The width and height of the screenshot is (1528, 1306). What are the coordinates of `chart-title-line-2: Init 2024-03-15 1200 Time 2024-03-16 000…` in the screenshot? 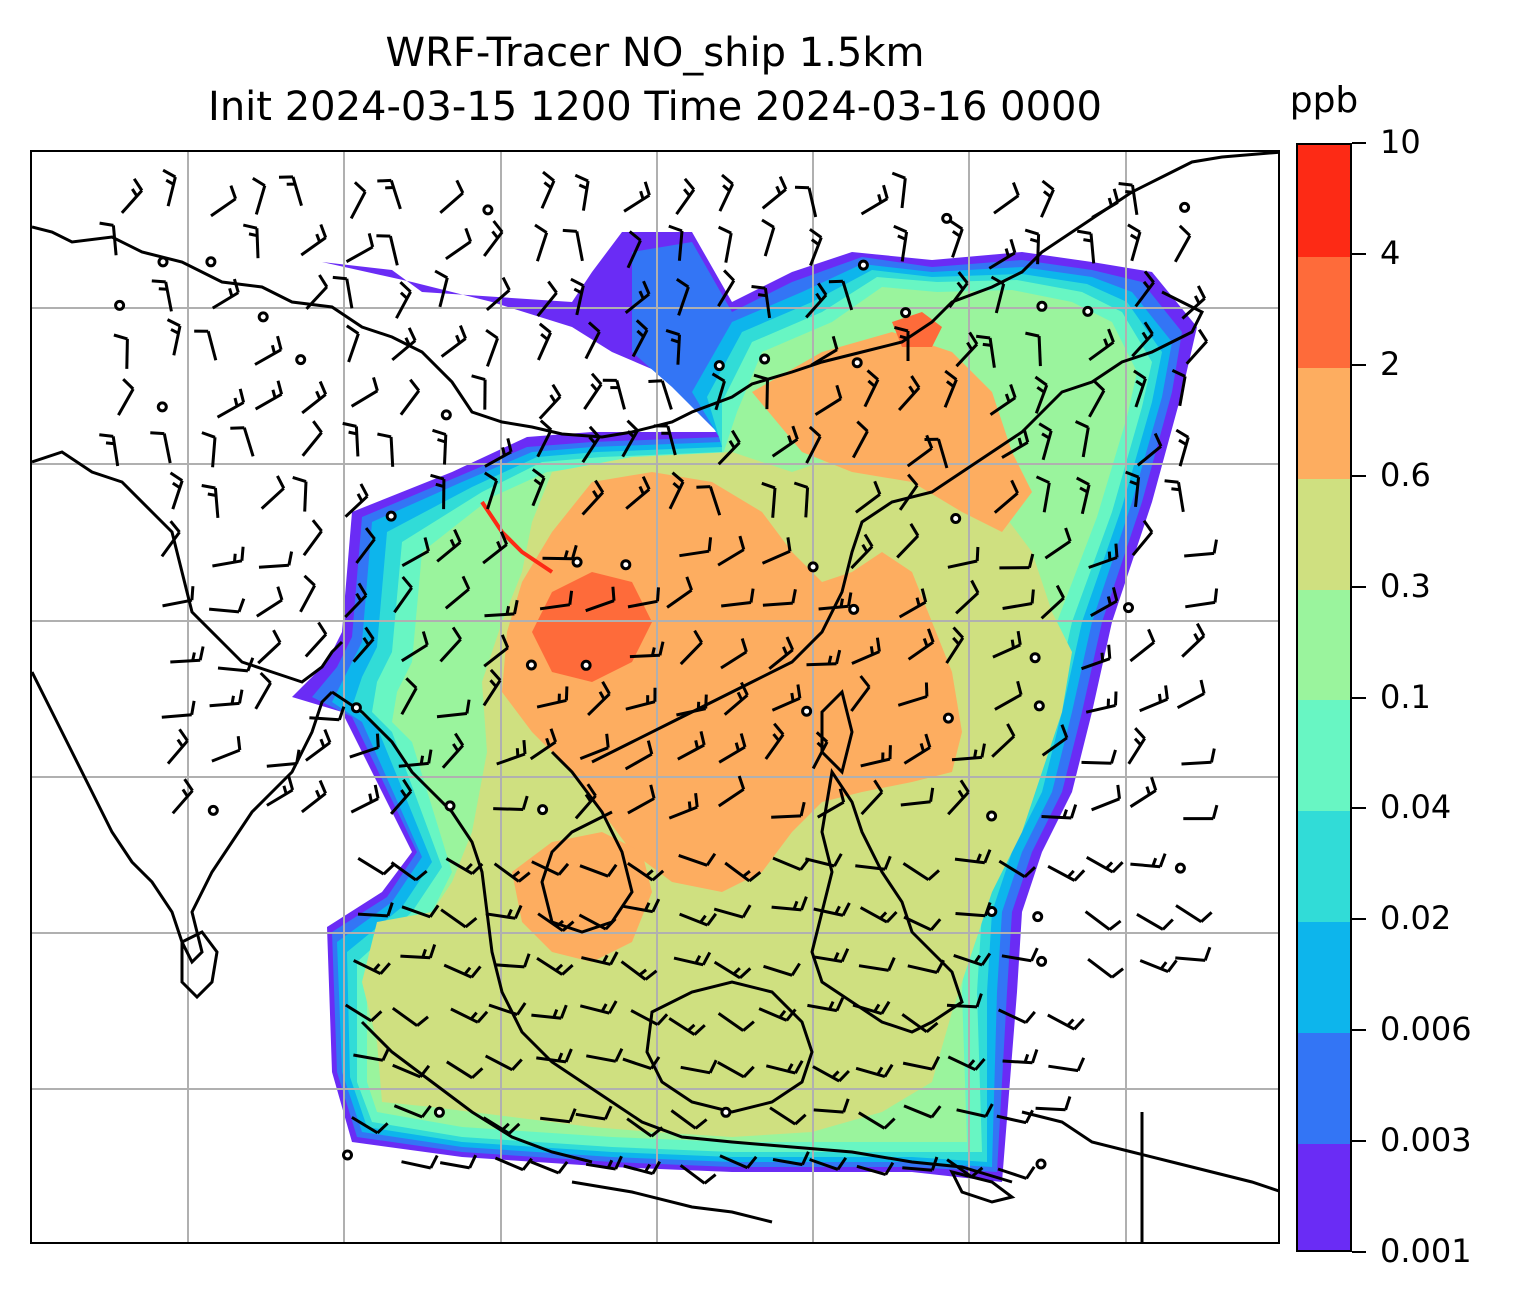 It's located at (655, 107).